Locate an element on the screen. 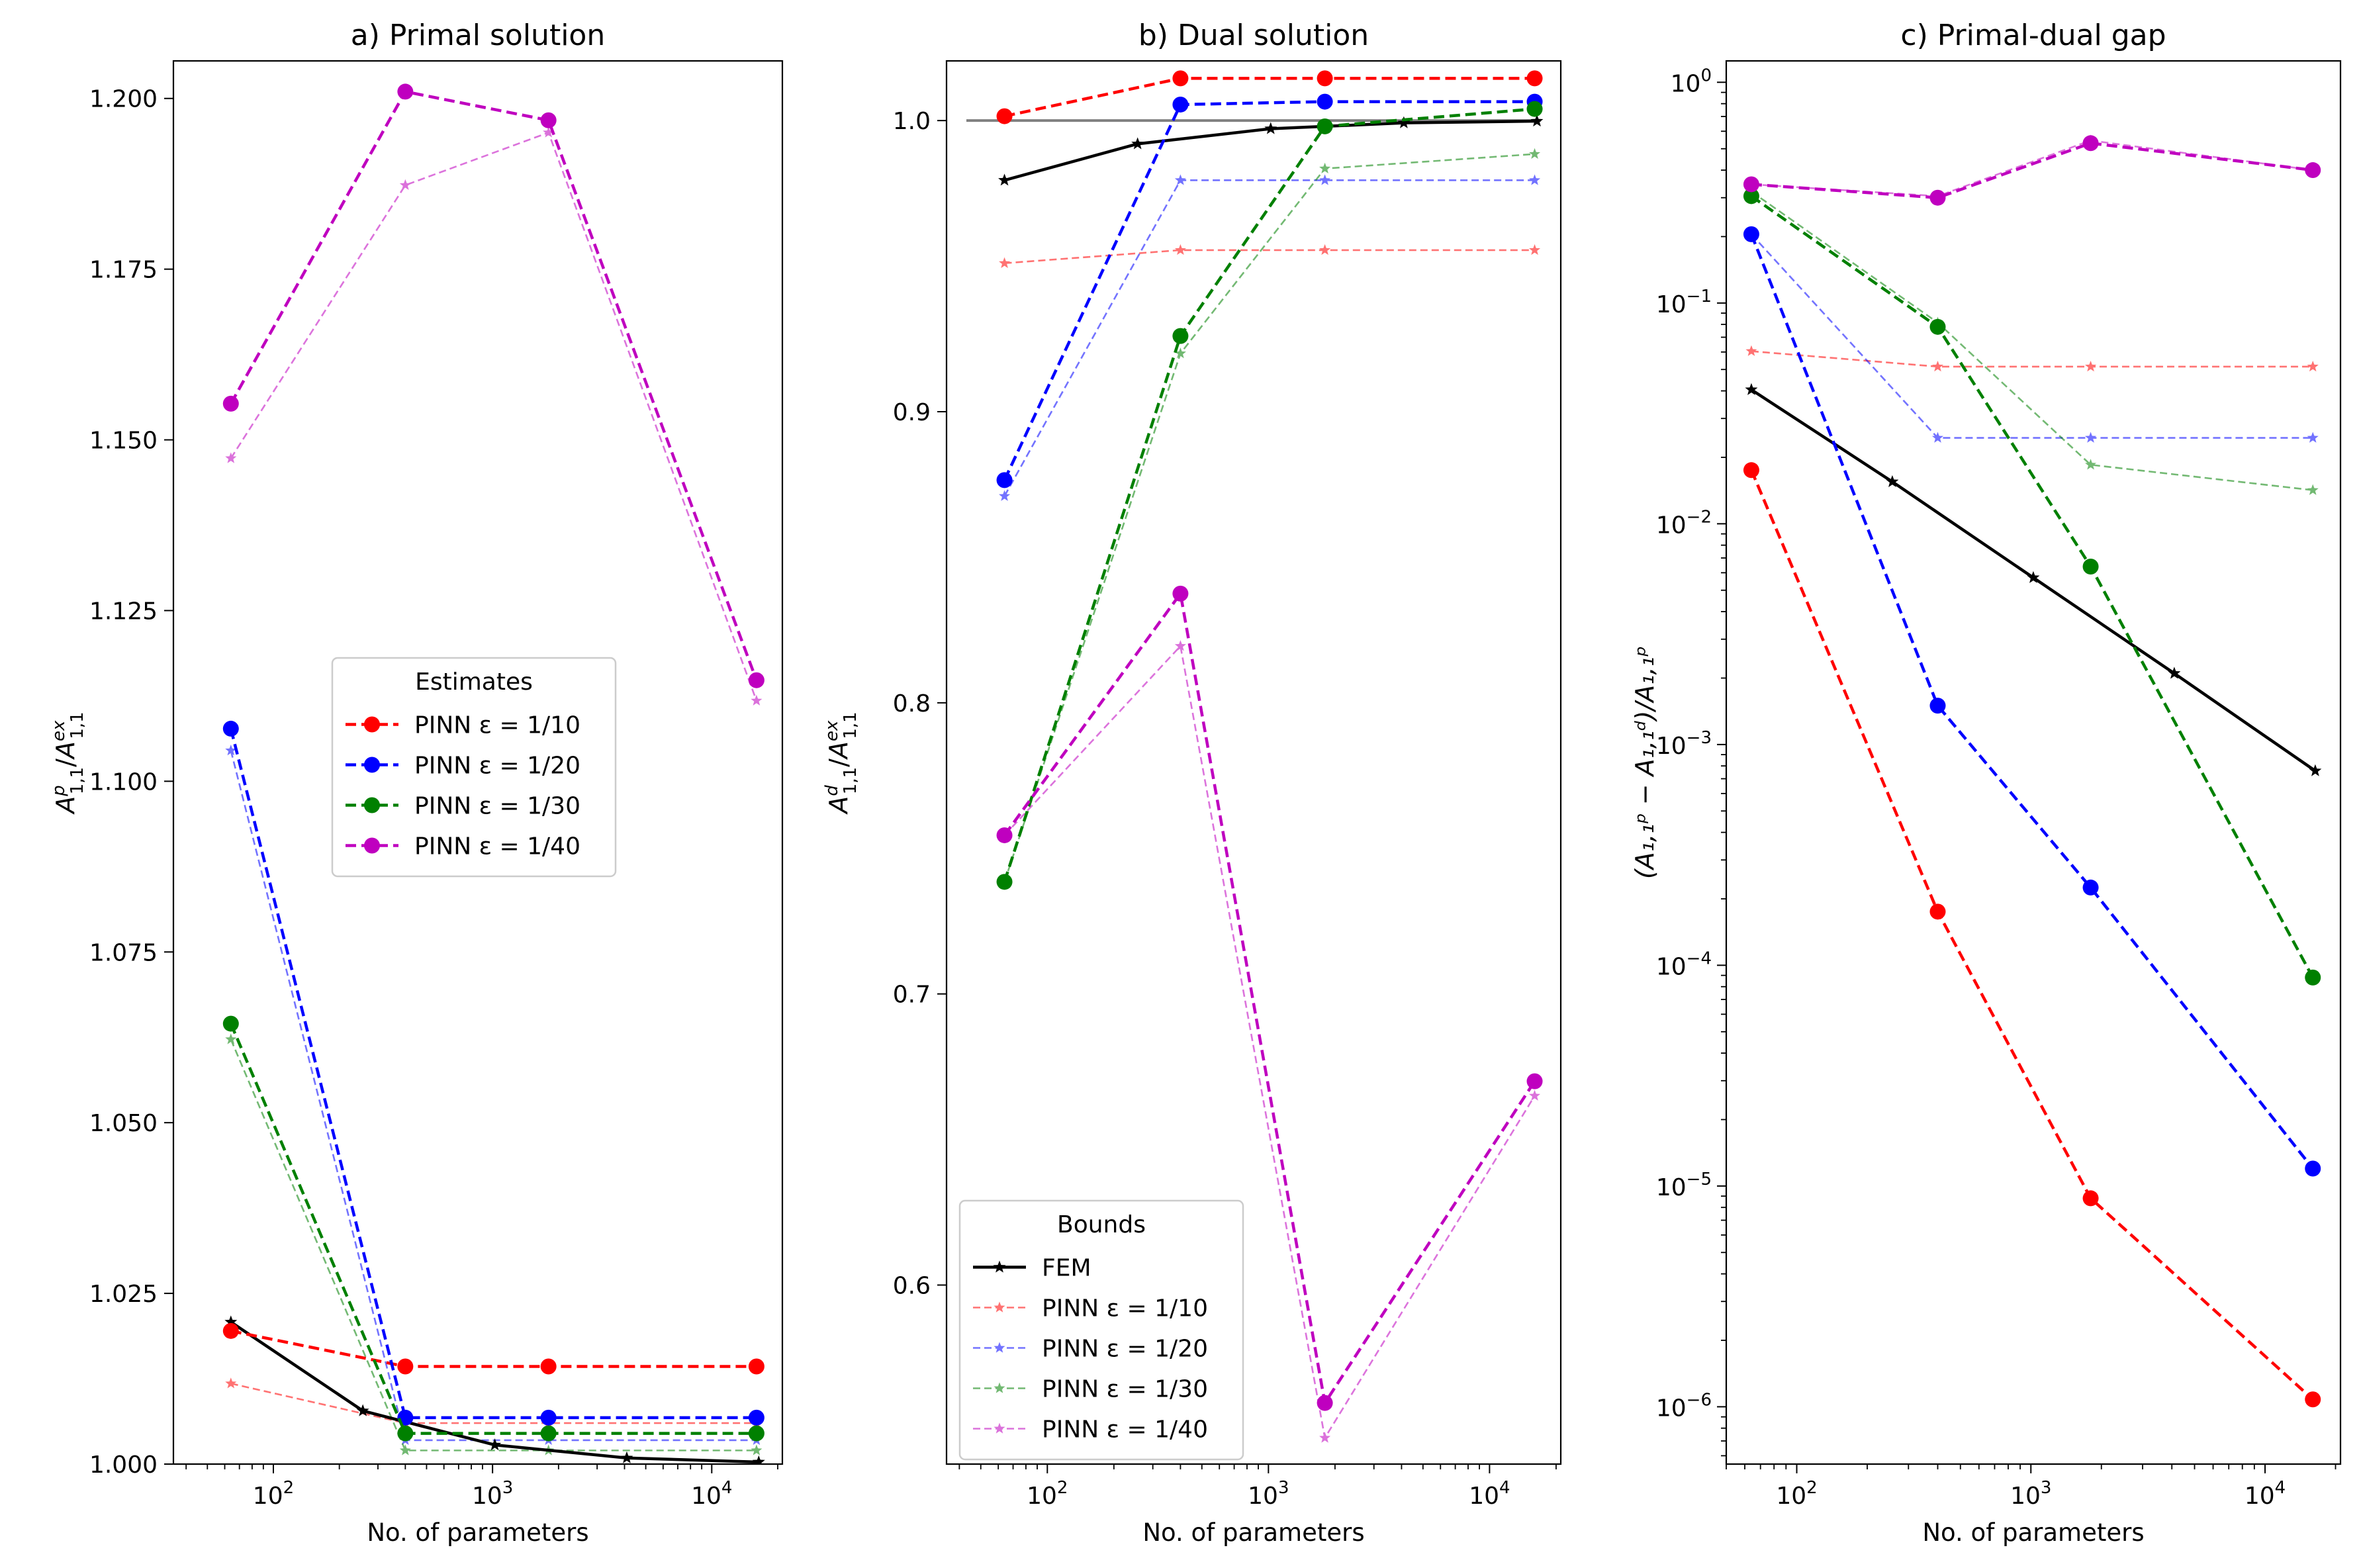 The width and height of the screenshot is (2363, 1568). series-pb10 is located at coordinates (1270, 256).